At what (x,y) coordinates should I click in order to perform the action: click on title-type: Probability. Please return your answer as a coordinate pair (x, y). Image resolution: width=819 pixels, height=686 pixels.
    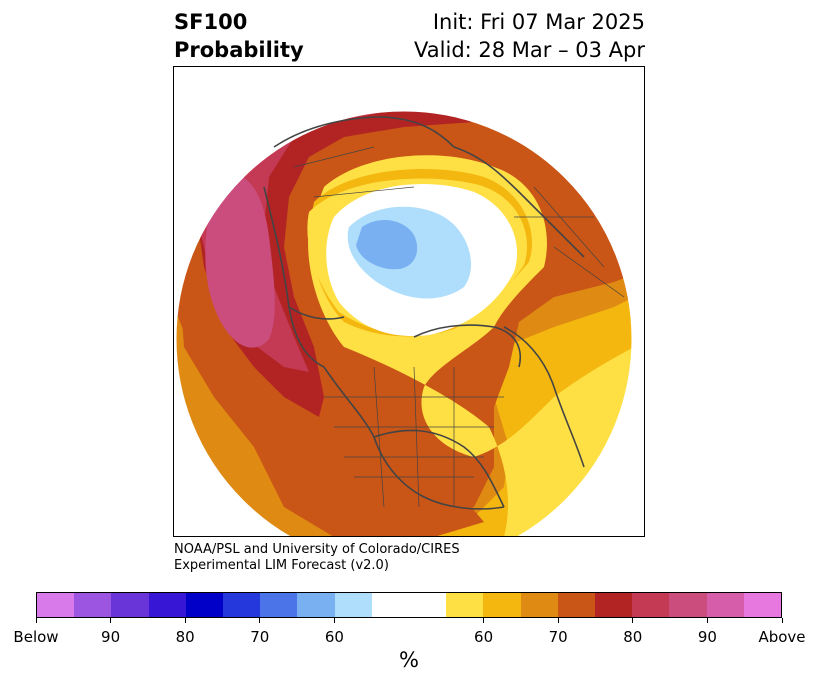
    Looking at the image, I should click on (239, 50).